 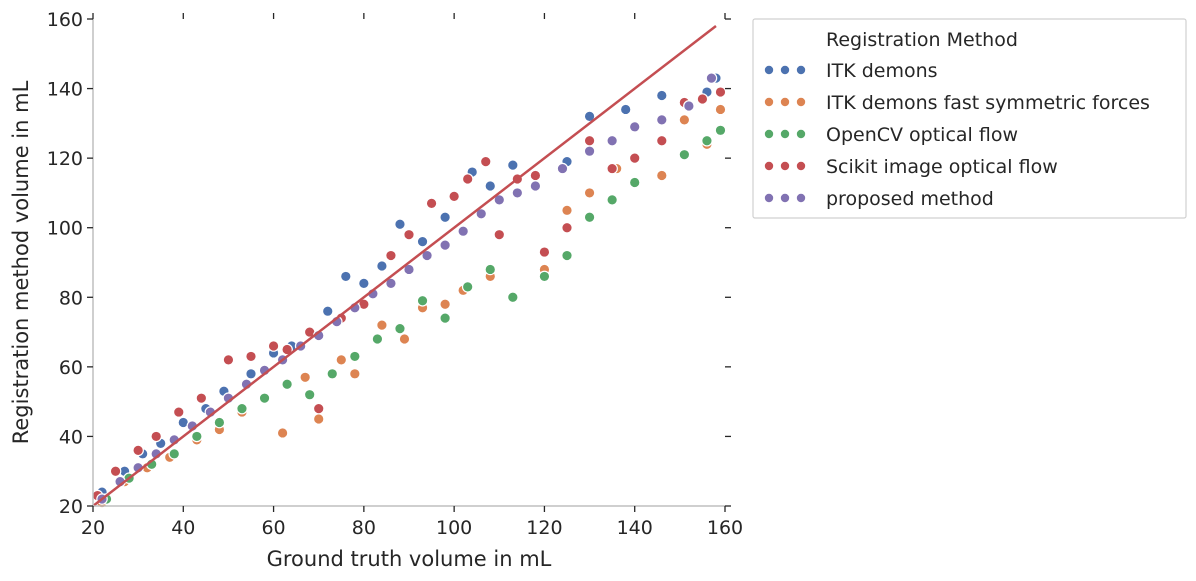 I want to click on x-tick-label: 120, so click(x=544, y=528).